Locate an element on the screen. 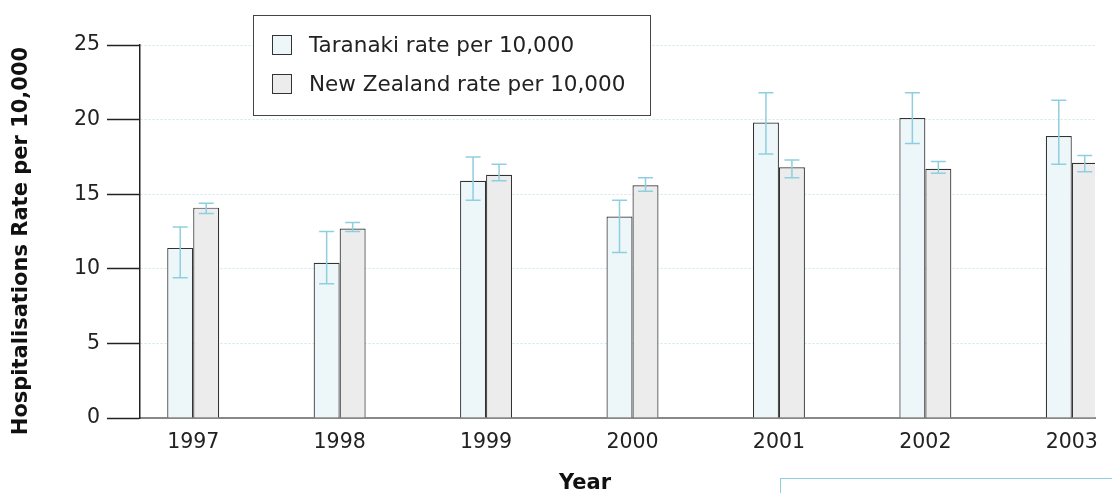  x-tick-label: 2003 is located at coordinates (1071, 440).